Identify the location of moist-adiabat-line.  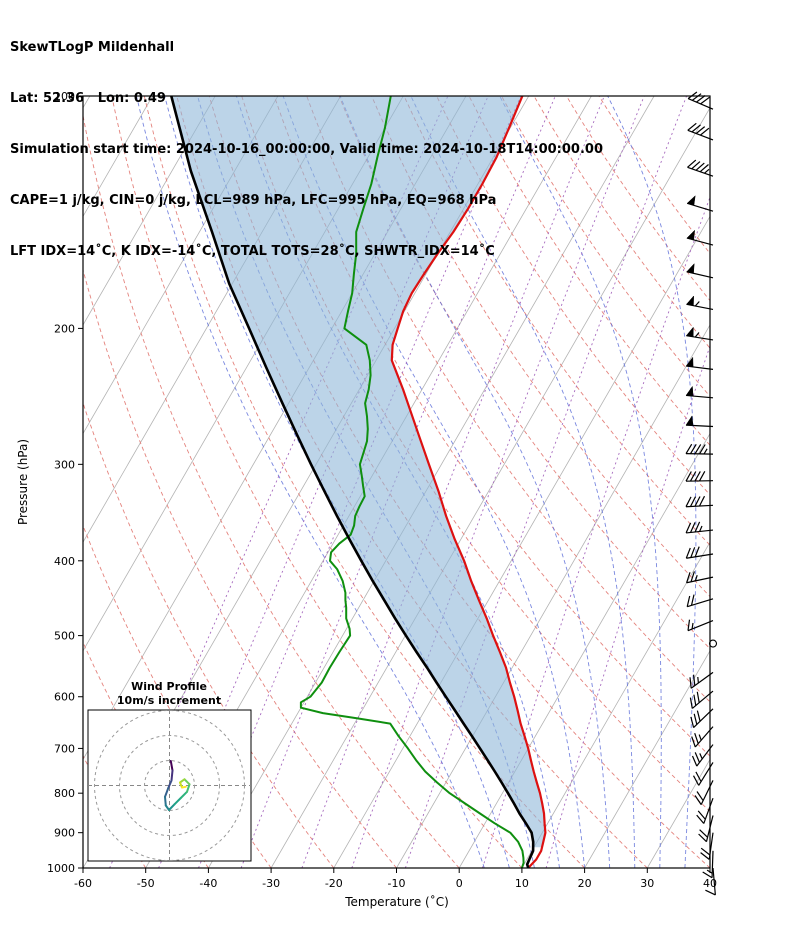
(789, 482).